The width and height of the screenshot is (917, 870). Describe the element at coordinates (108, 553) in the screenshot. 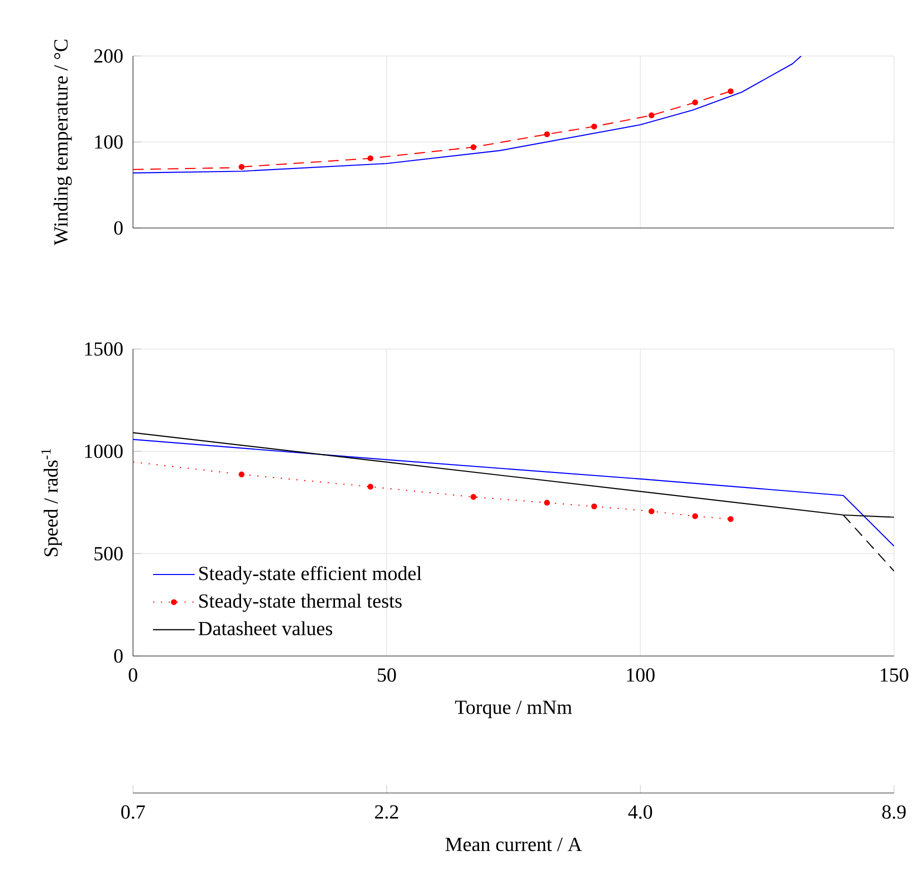

I see `y-tick-label: 500` at that location.